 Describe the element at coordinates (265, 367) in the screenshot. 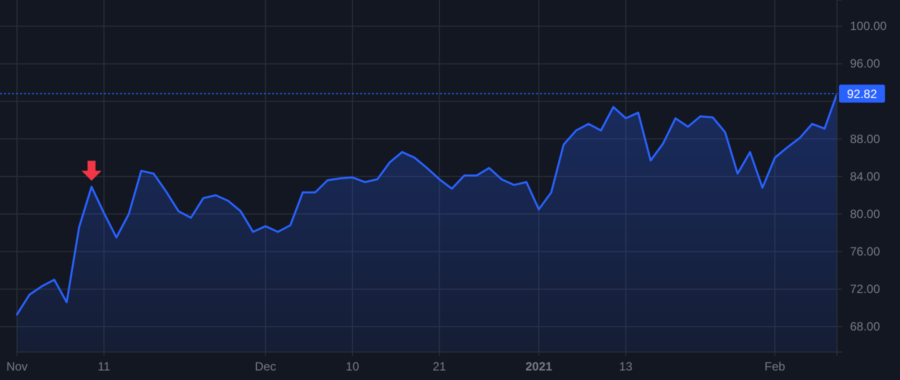

I see `x-tick-label: Dec` at that location.